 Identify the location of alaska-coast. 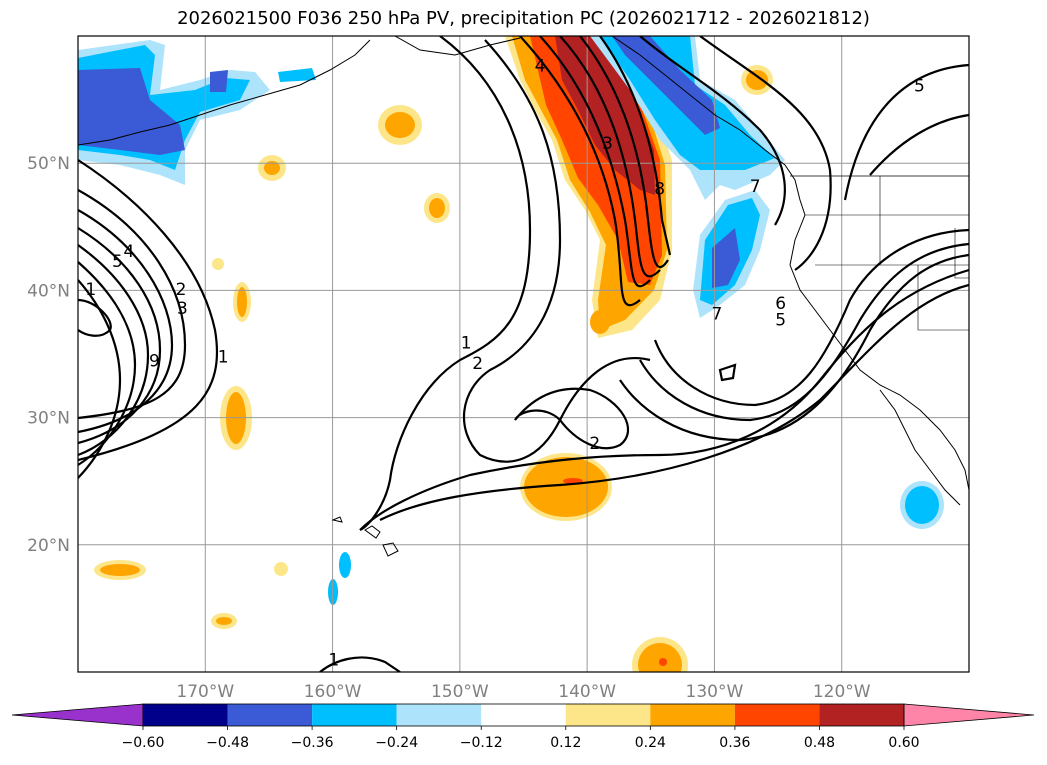
(224, 92).